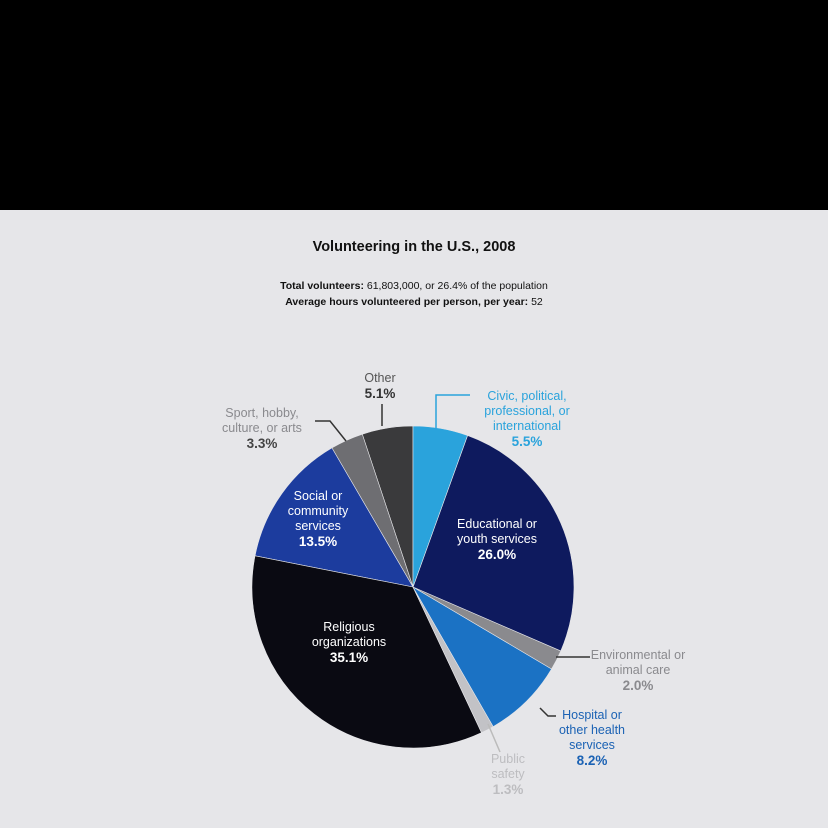 Image resolution: width=828 pixels, height=828 pixels. What do you see at coordinates (638, 685) in the screenshot?
I see `value-label: 2.0%` at bounding box center [638, 685].